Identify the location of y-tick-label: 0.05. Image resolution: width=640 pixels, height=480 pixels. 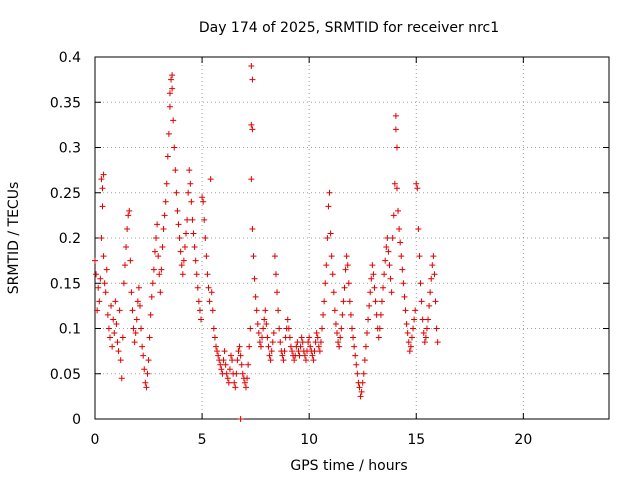
(65, 375).